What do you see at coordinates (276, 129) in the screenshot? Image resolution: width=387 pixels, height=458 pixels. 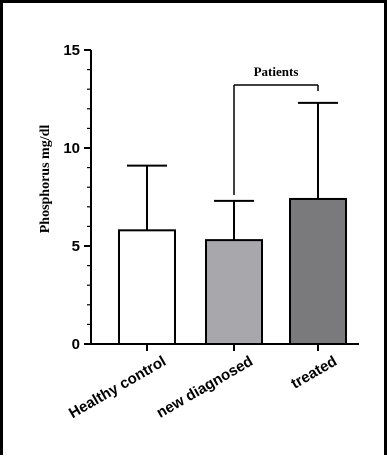 I see `chart-annotation: Patients` at bounding box center [276, 129].